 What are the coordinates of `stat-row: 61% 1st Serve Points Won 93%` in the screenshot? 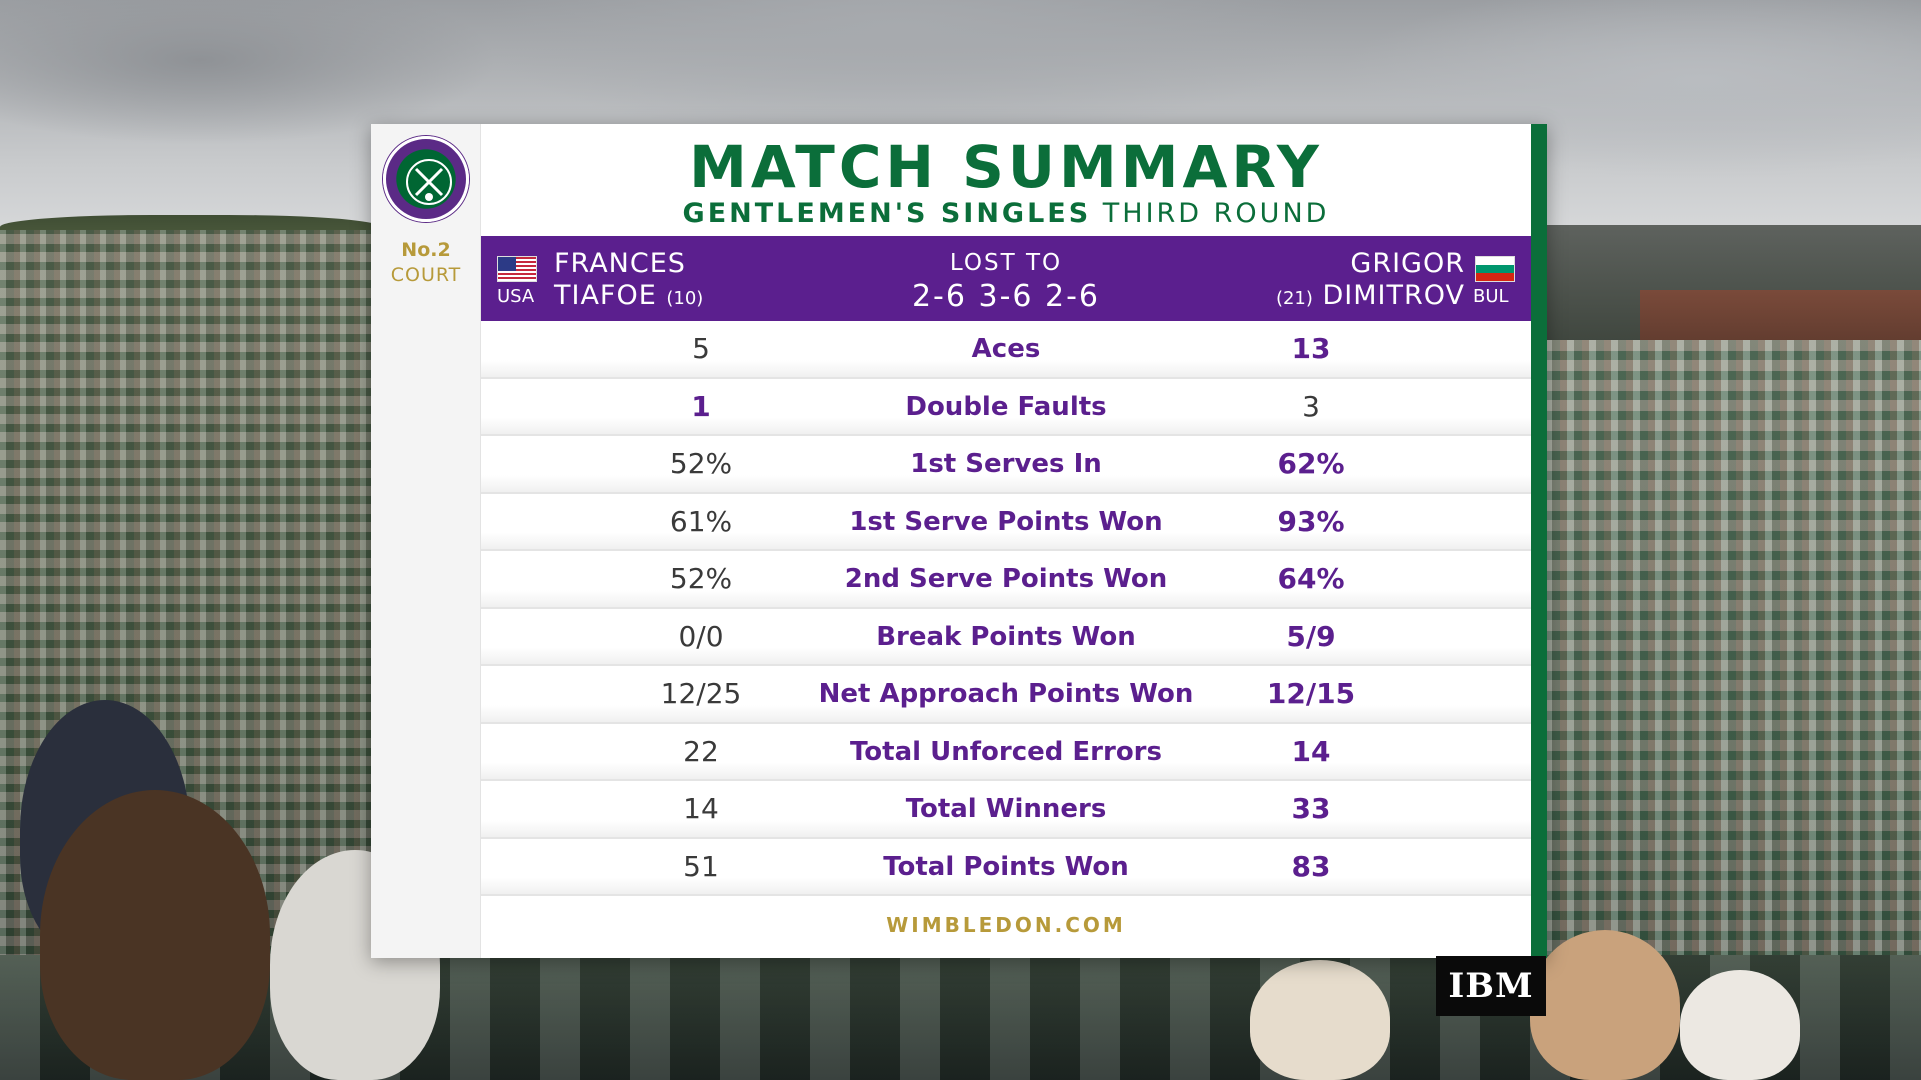 It's located at (1006, 522).